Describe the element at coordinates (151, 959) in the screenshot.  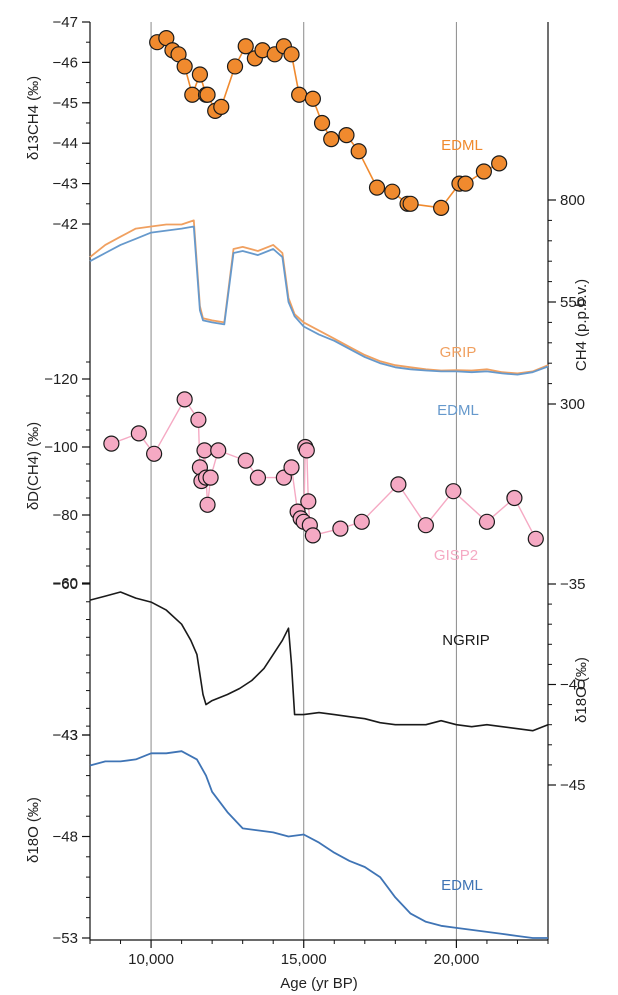
I see `x-tick-label: 10,000` at that location.